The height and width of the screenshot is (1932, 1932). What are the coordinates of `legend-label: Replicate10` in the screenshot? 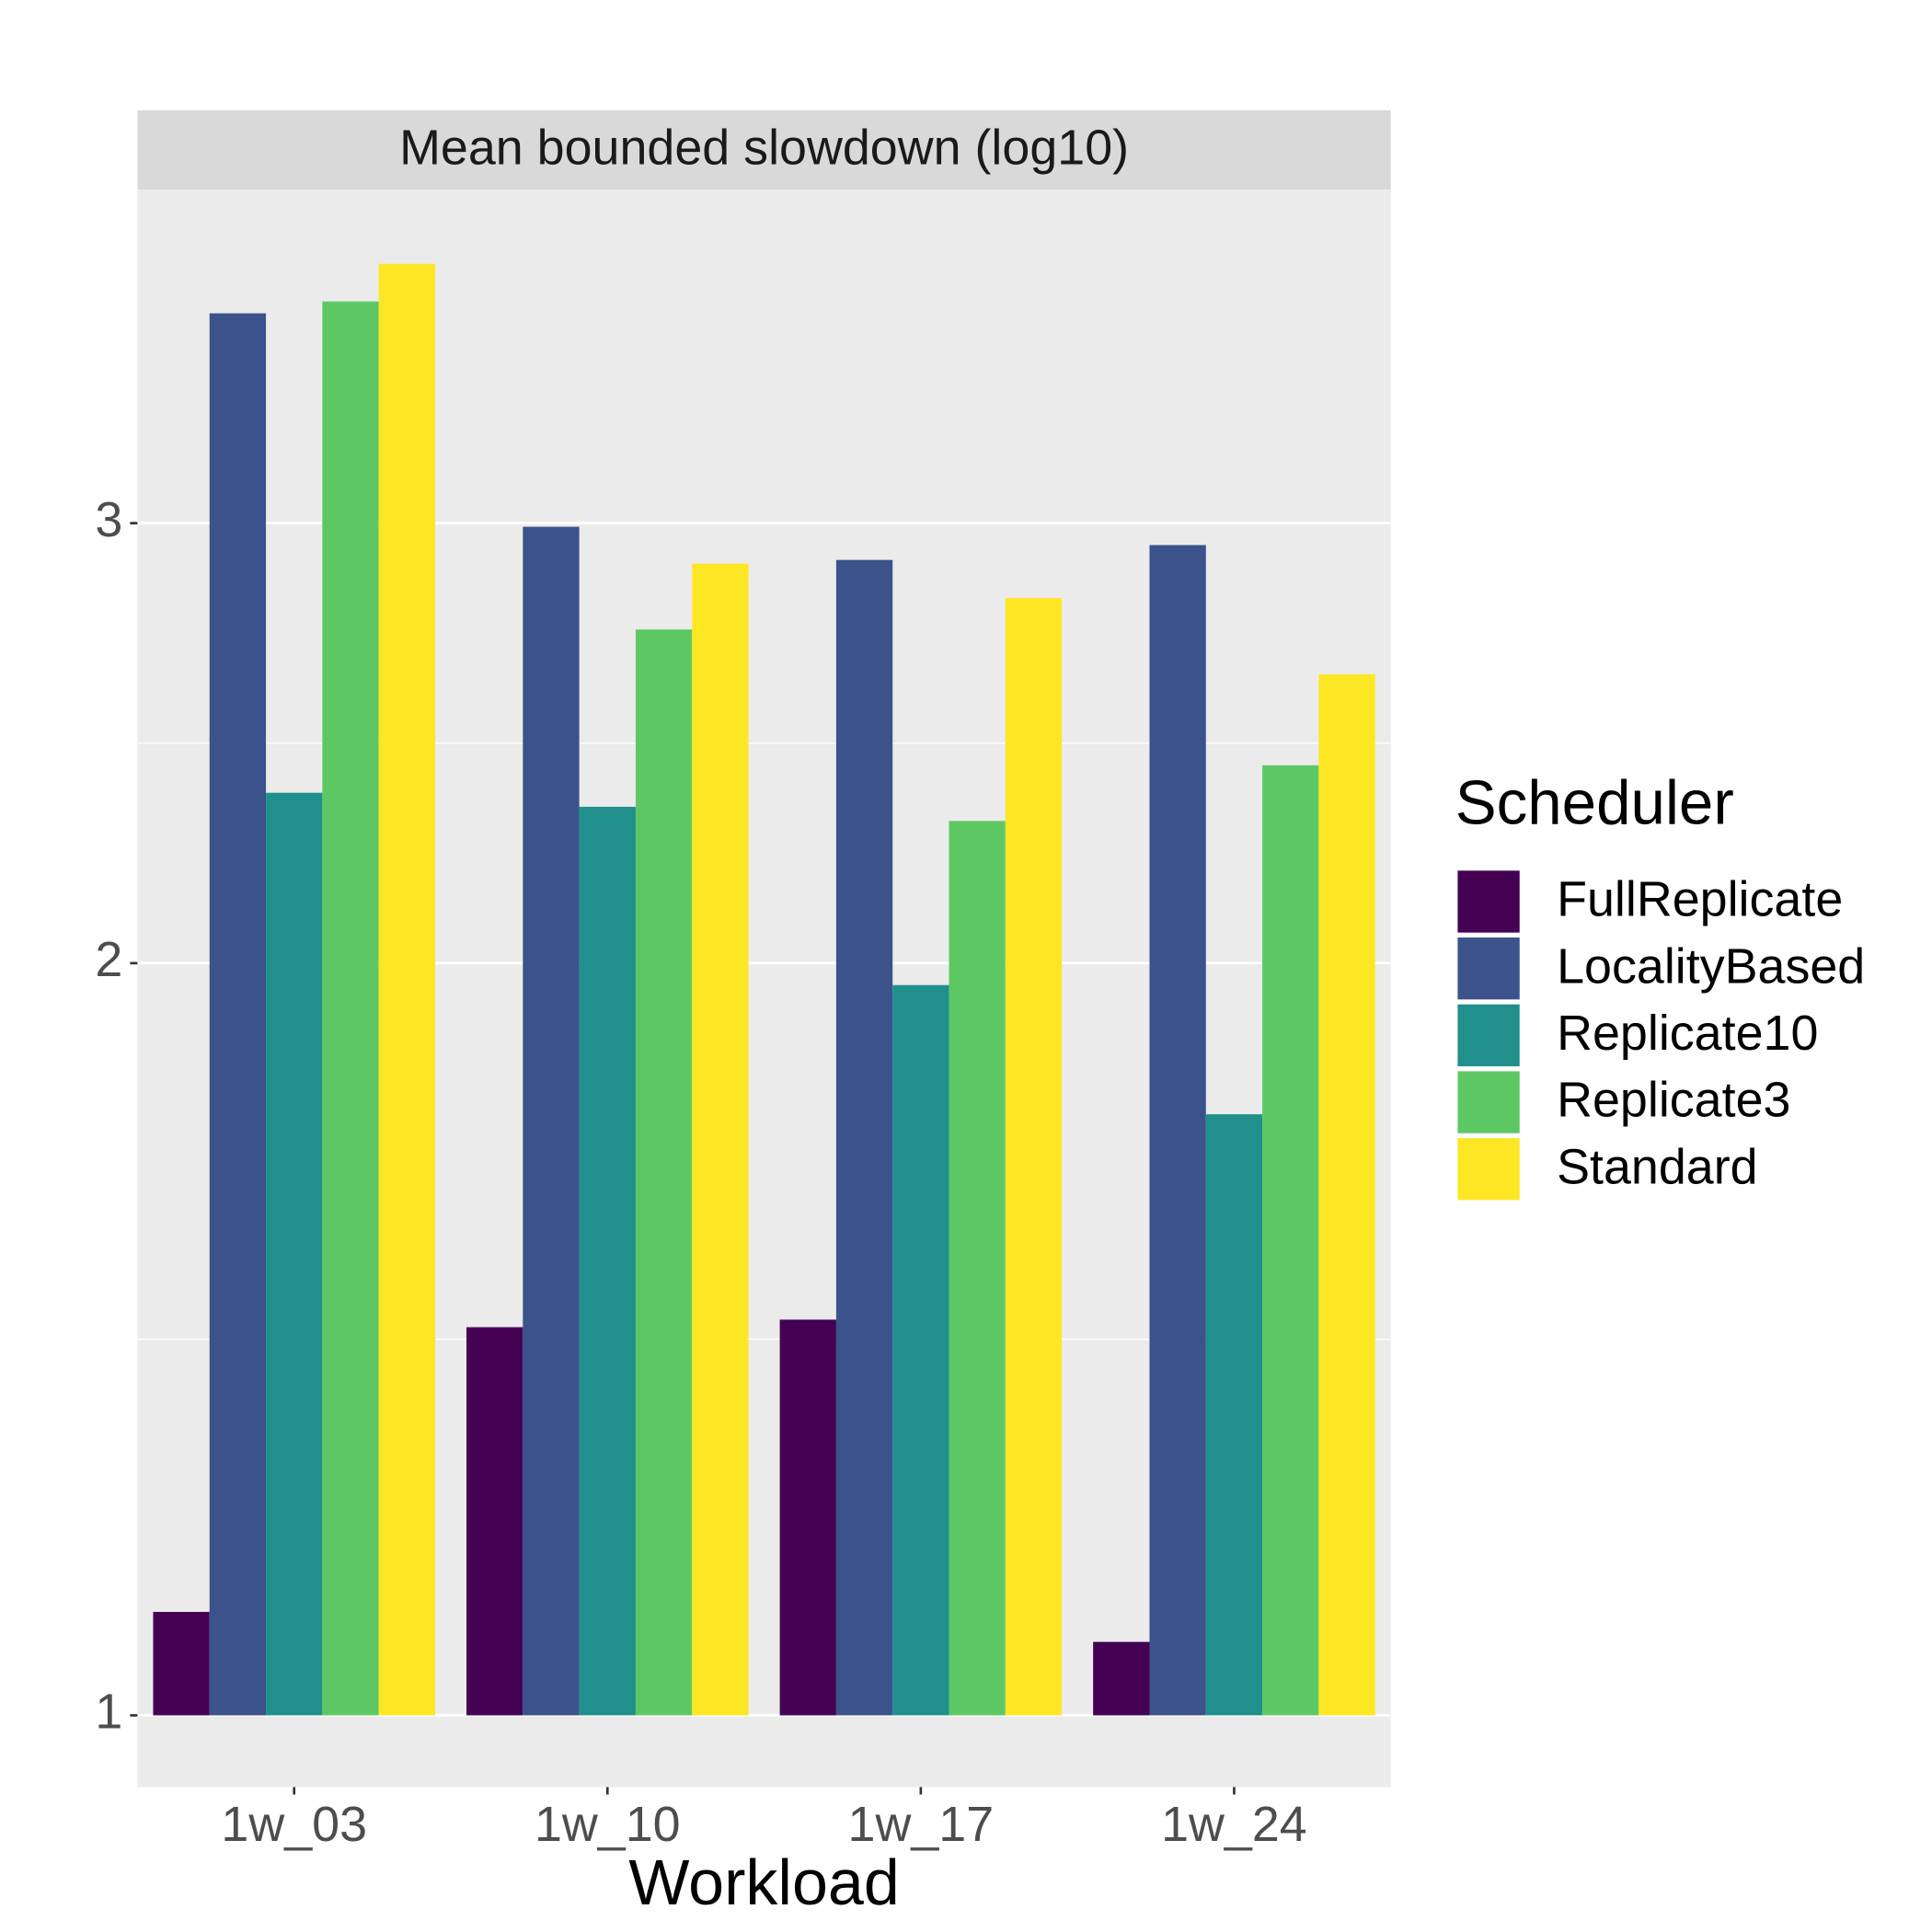 It's located at (1687, 1033).